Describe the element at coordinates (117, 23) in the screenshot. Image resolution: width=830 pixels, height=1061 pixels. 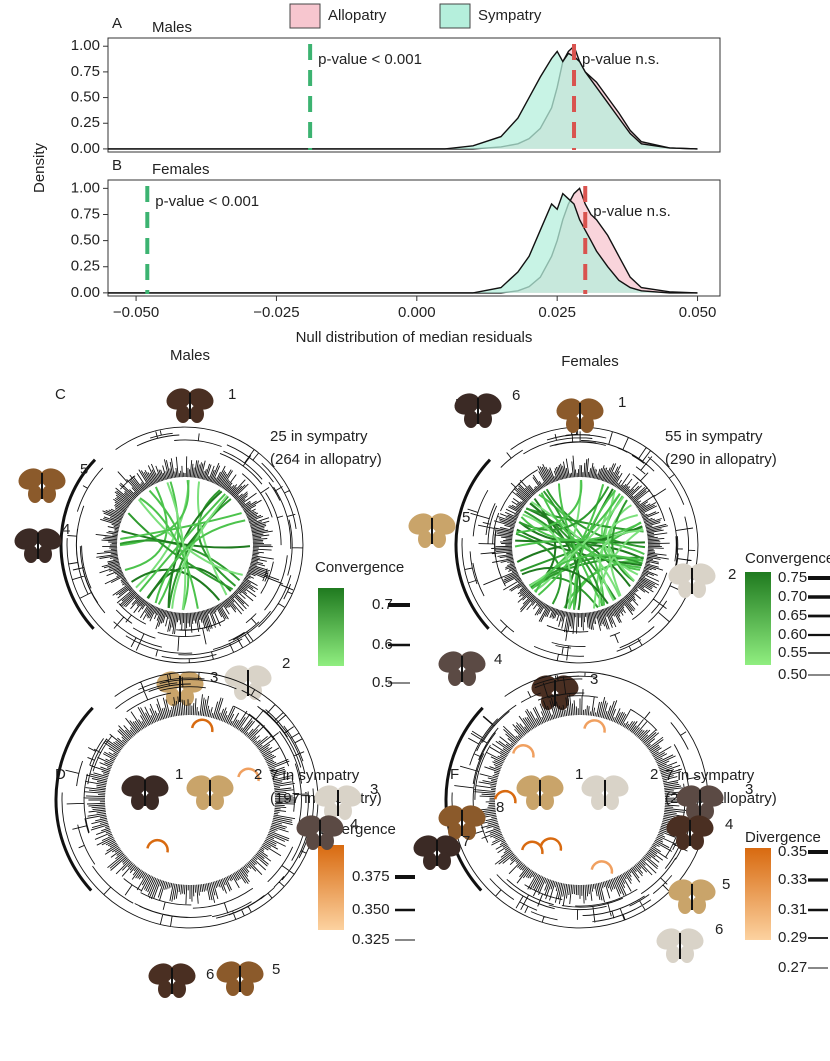
I see `panel-letter: A` at that location.